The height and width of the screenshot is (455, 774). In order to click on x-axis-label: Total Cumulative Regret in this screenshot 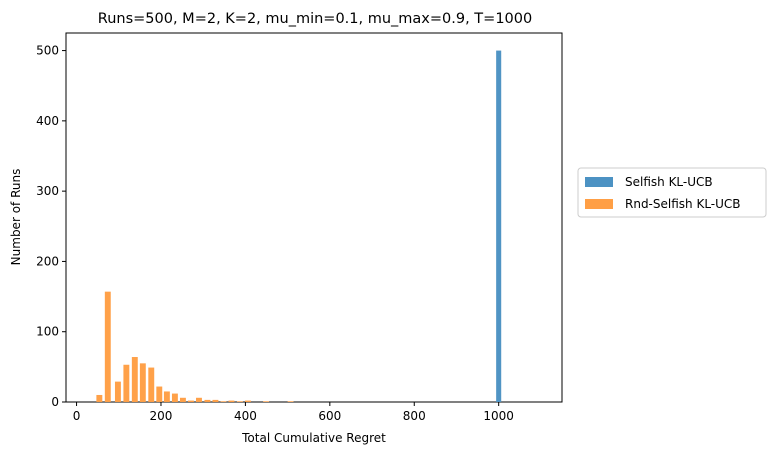, I will do `click(313, 438)`.